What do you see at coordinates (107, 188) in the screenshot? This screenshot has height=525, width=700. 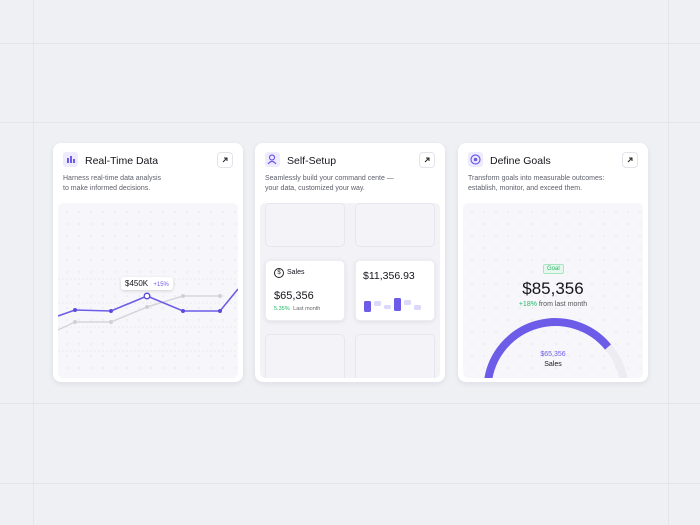 I see `text-line: to make informed decisions.` at bounding box center [107, 188].